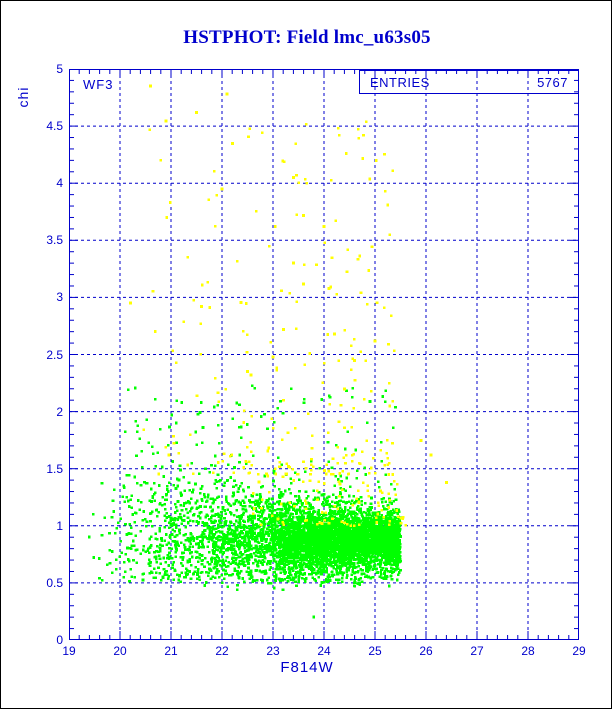  What do you see at coordinates (54, 240) in the screenshot?
I see `y-tick-label: 3.5` at bounding box center [54, 240].